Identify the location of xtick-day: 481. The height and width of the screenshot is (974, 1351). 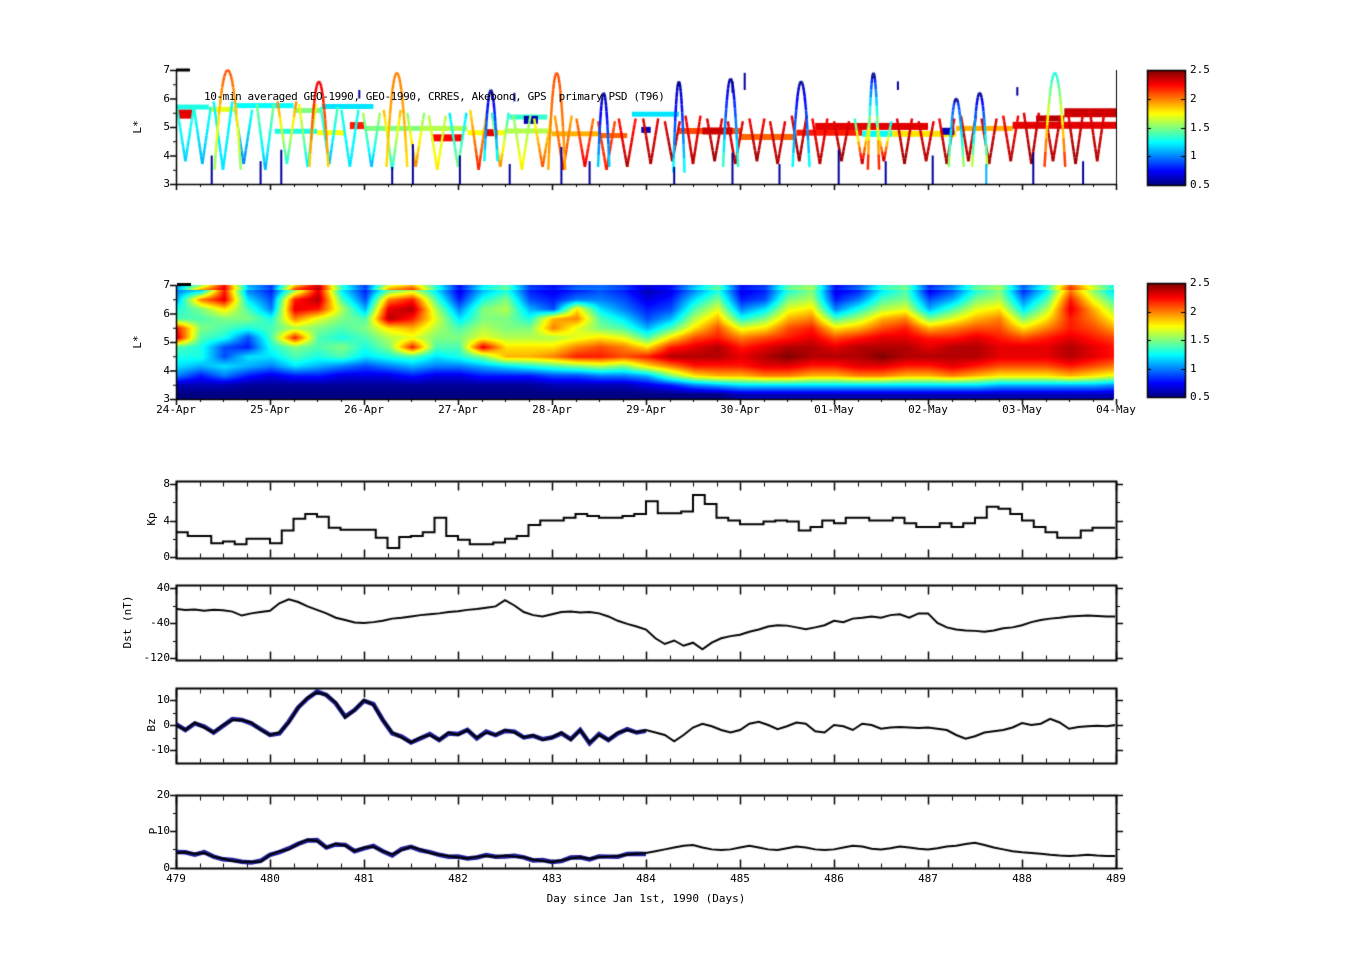
(364, 878).